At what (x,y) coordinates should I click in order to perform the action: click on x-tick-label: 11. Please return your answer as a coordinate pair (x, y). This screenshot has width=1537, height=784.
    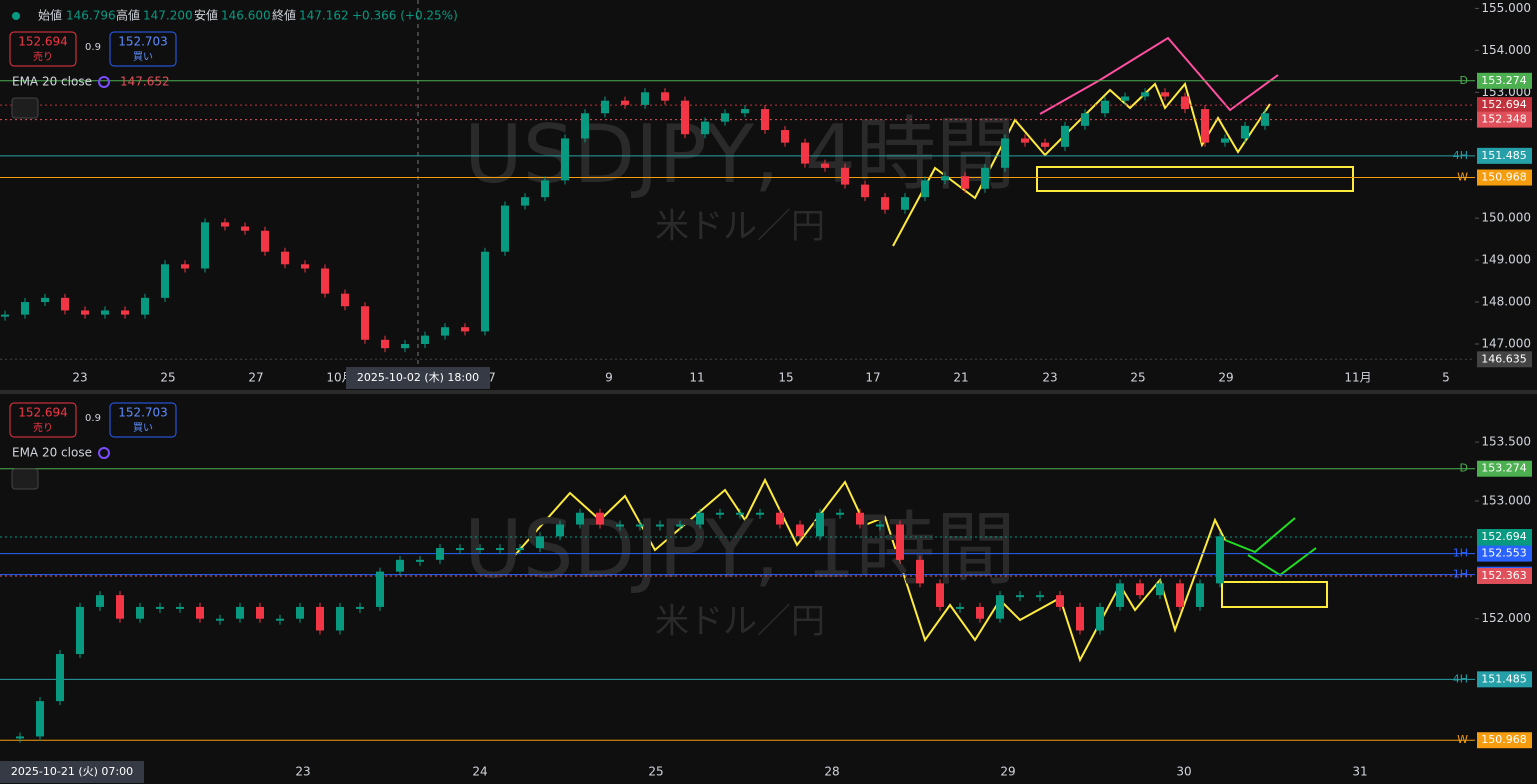
    Looking at the image, I should click on (696, 378).